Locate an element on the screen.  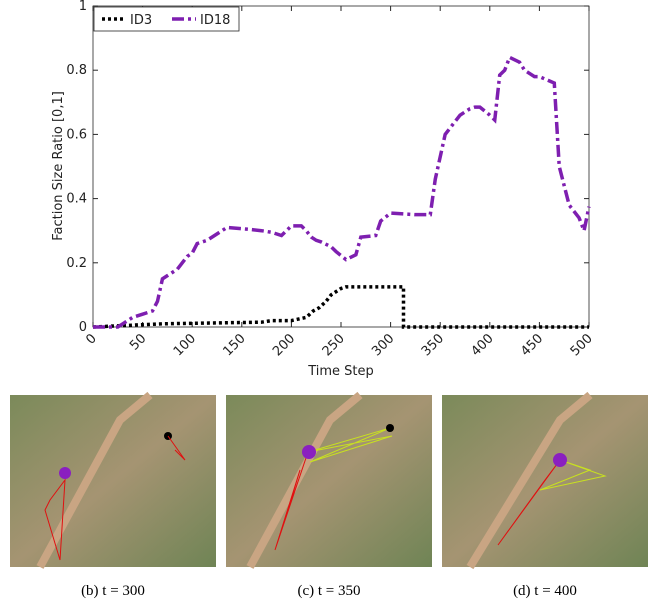
panel-d is located at coordinates (545, 480).